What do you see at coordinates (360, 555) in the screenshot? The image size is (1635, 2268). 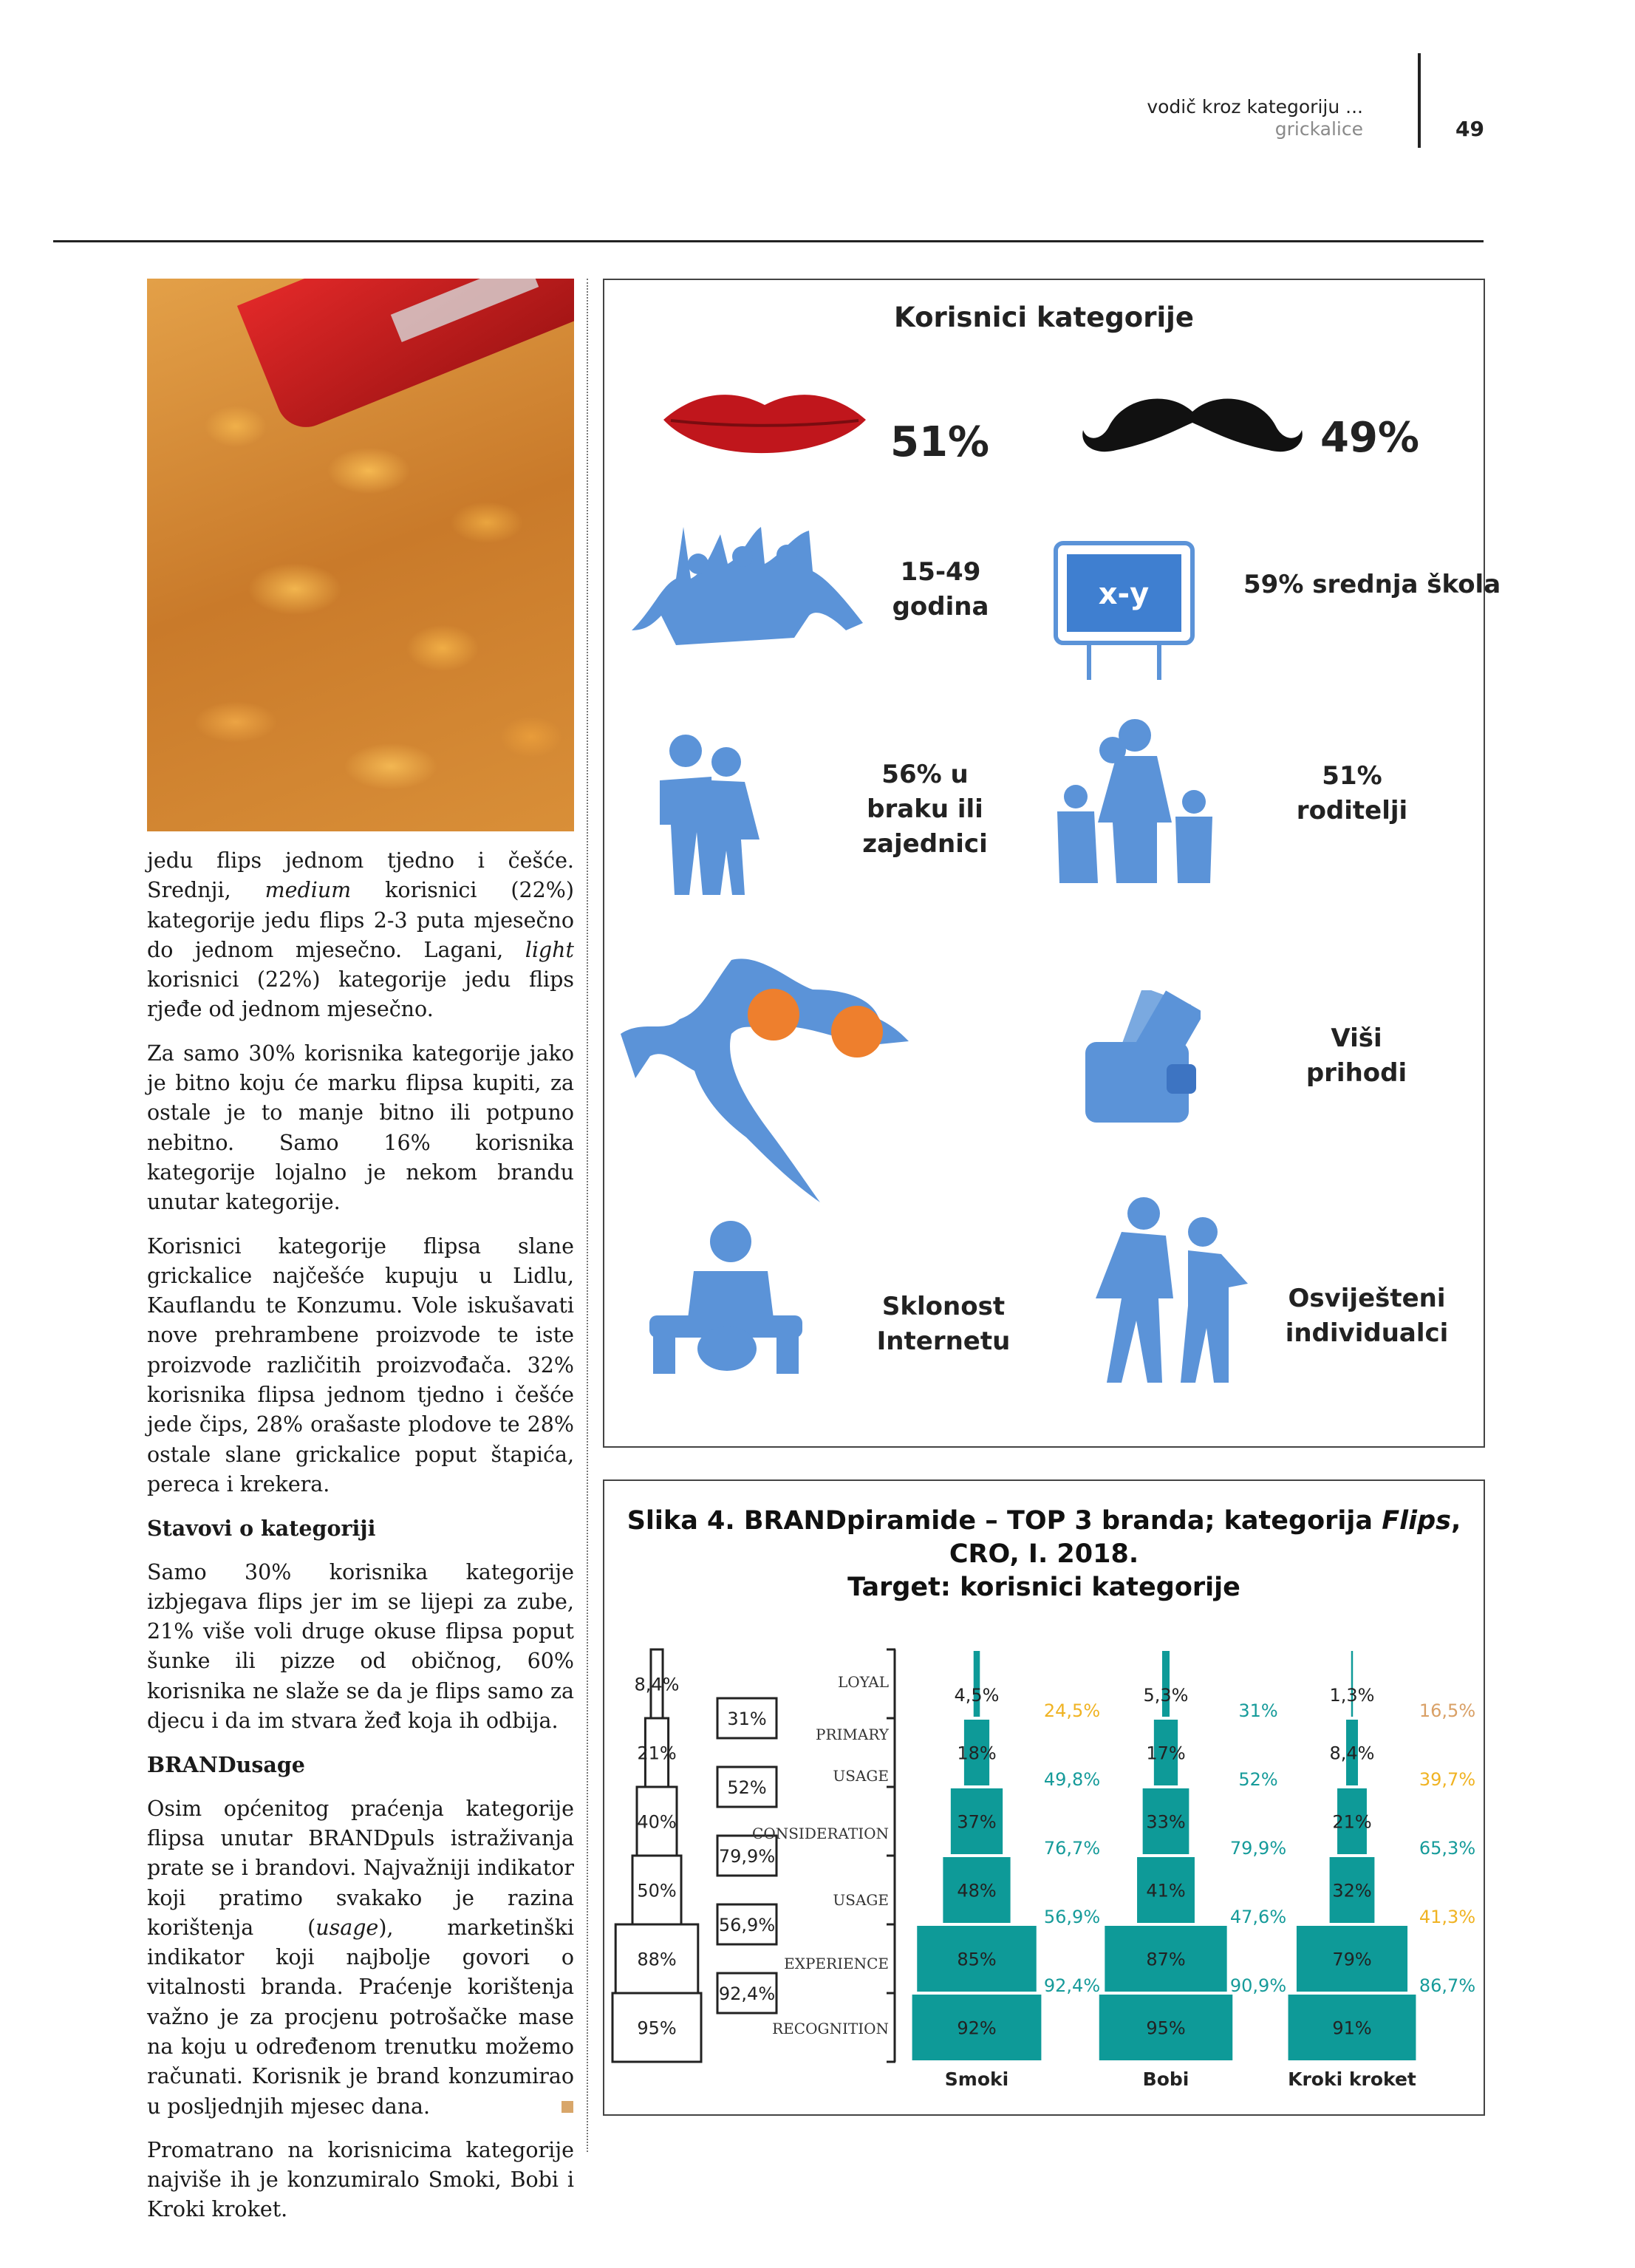 I see `flips-photo` at bounding box center [360, 555].